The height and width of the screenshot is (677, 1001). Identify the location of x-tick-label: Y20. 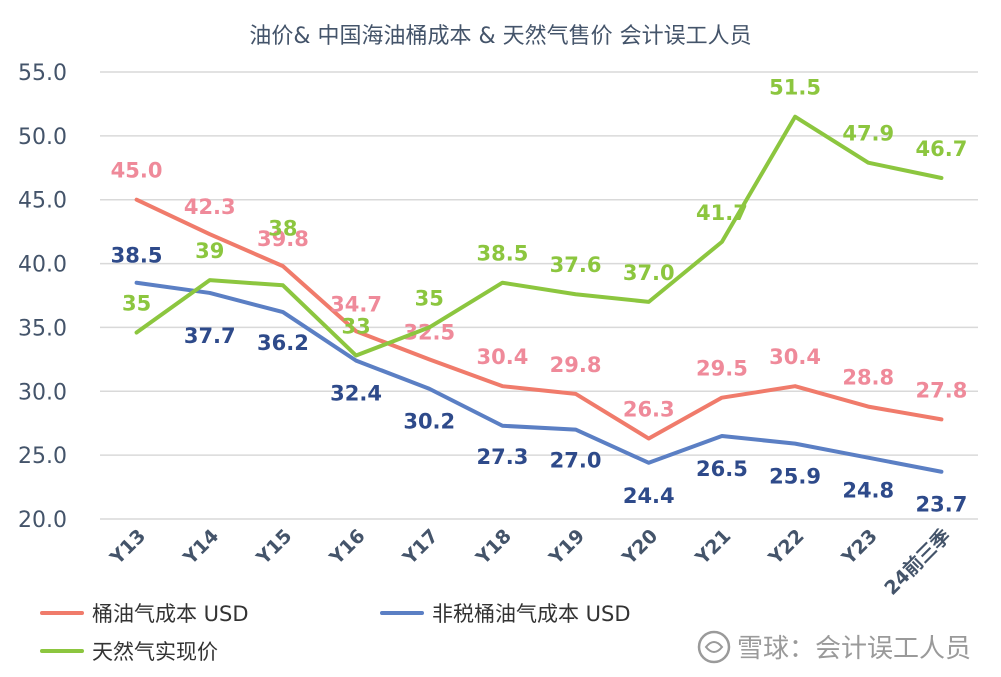
(640, 547).